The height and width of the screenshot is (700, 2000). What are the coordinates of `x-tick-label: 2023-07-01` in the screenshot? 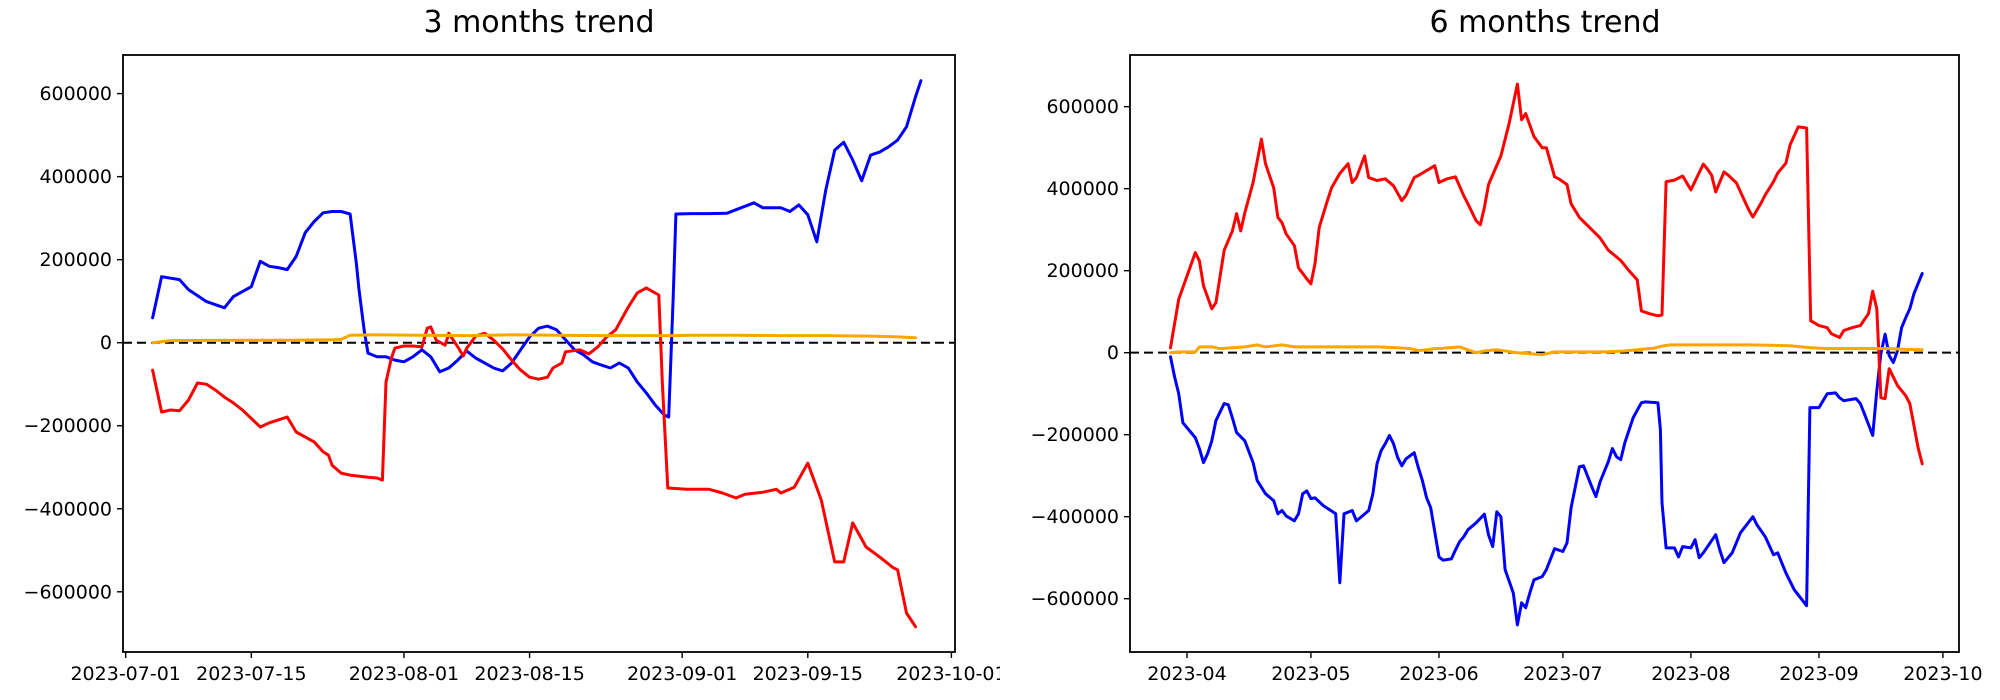 It's located at (125, 674).